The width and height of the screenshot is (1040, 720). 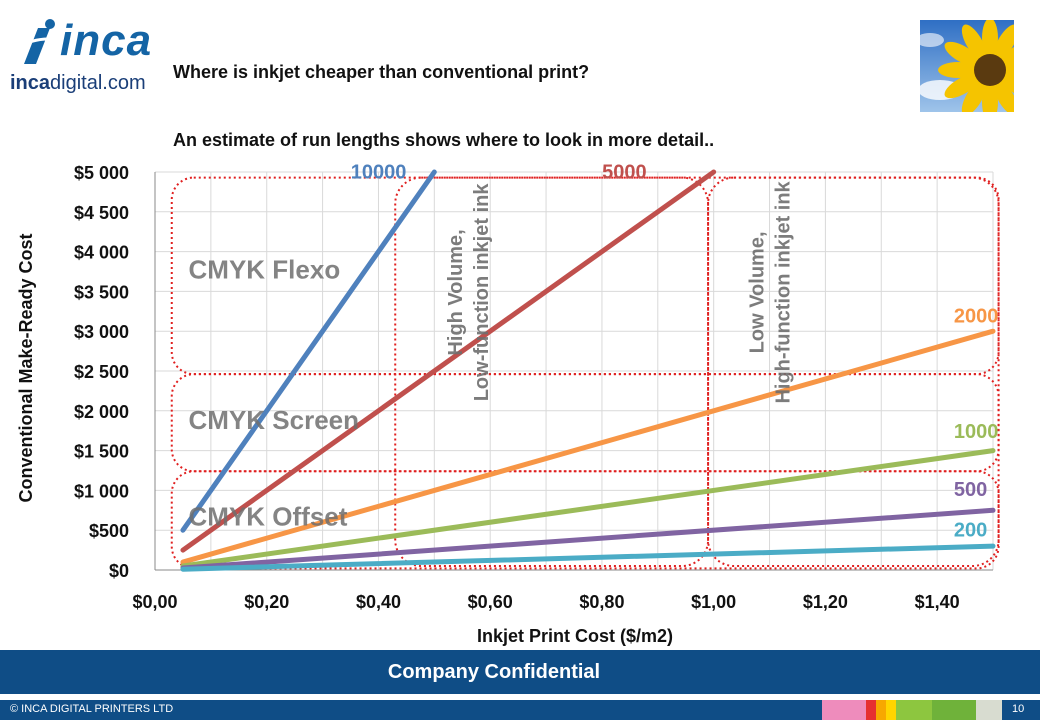 I want to click on logo-domain-rest: digital.com, so click(x=98, y=83).